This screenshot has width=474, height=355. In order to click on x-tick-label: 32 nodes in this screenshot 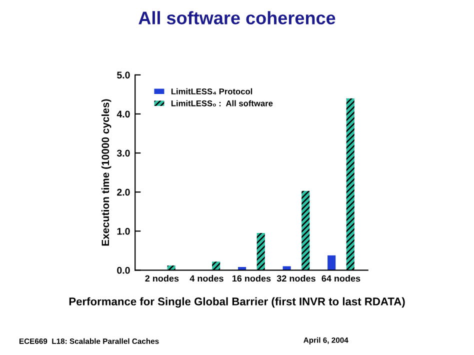, I will do `click(296, 278)`.